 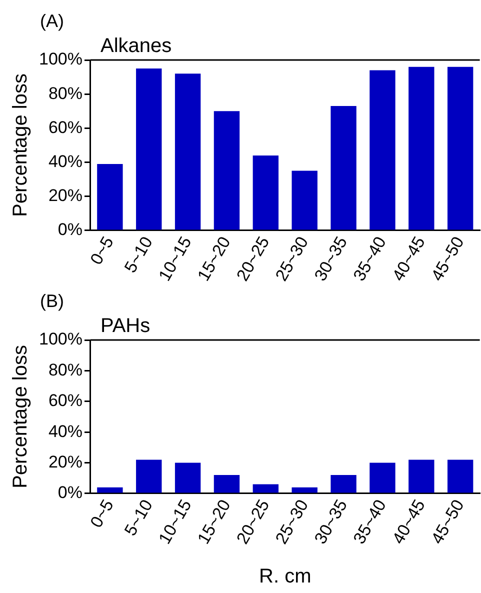 I want to click on text: (A), so click(x=52, y=21).